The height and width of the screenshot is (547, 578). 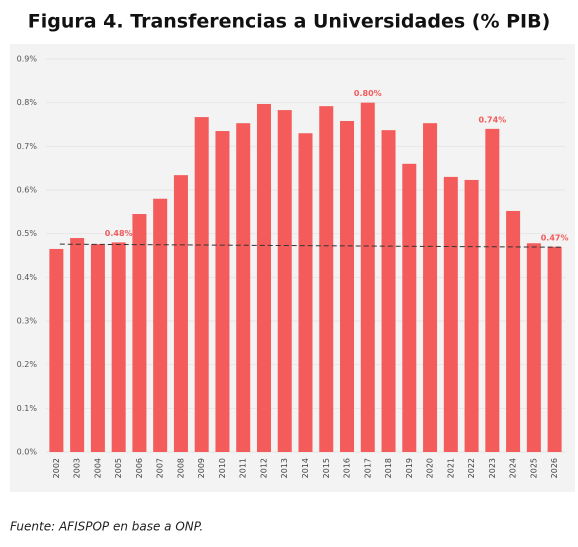 I want to click on x-tick-label: 2003, so click(x=77, y=468).